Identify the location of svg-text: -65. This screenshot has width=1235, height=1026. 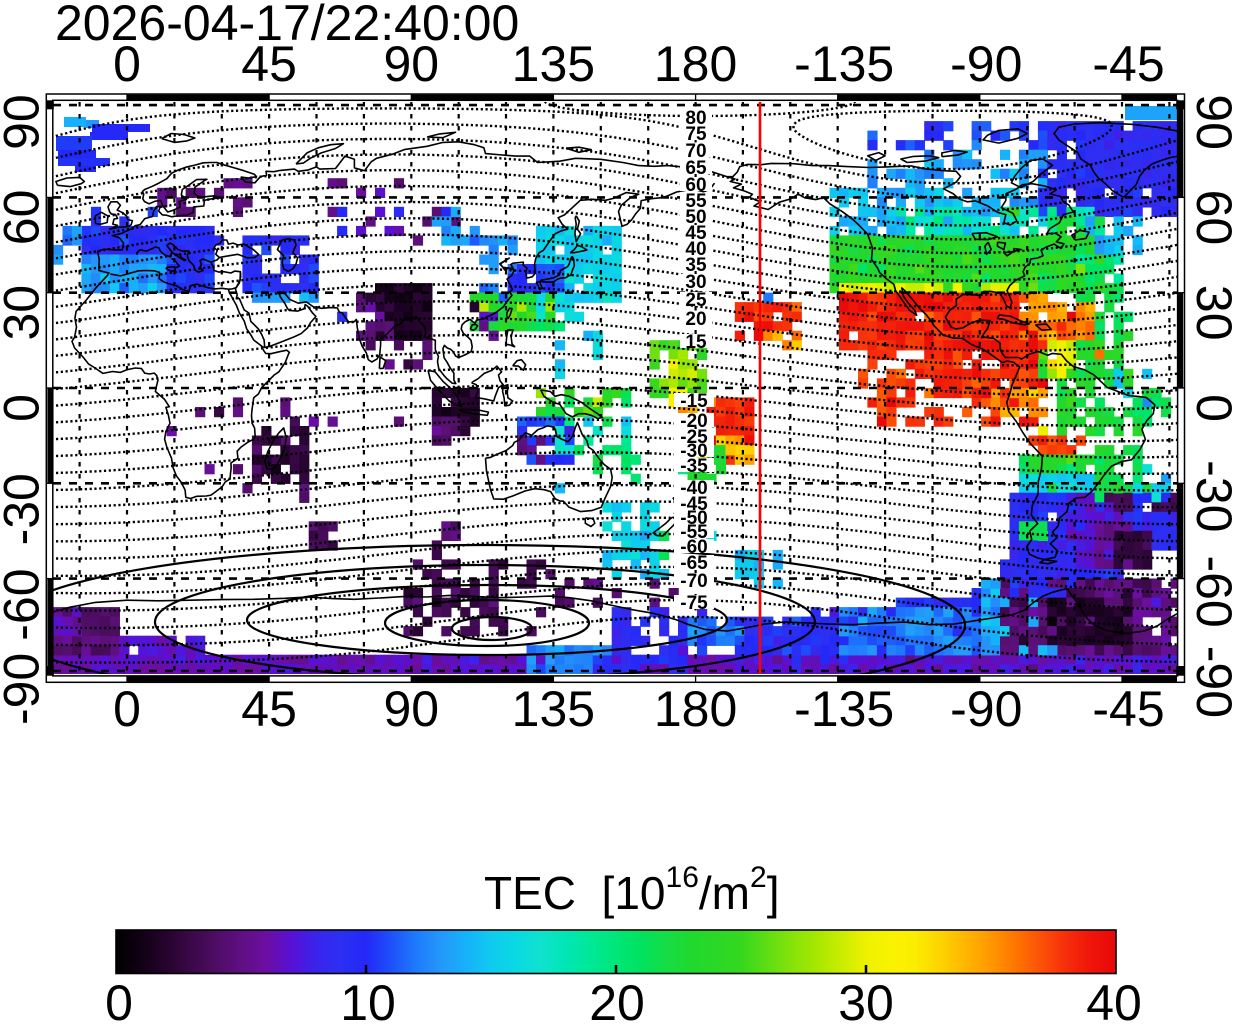
(694, 563).